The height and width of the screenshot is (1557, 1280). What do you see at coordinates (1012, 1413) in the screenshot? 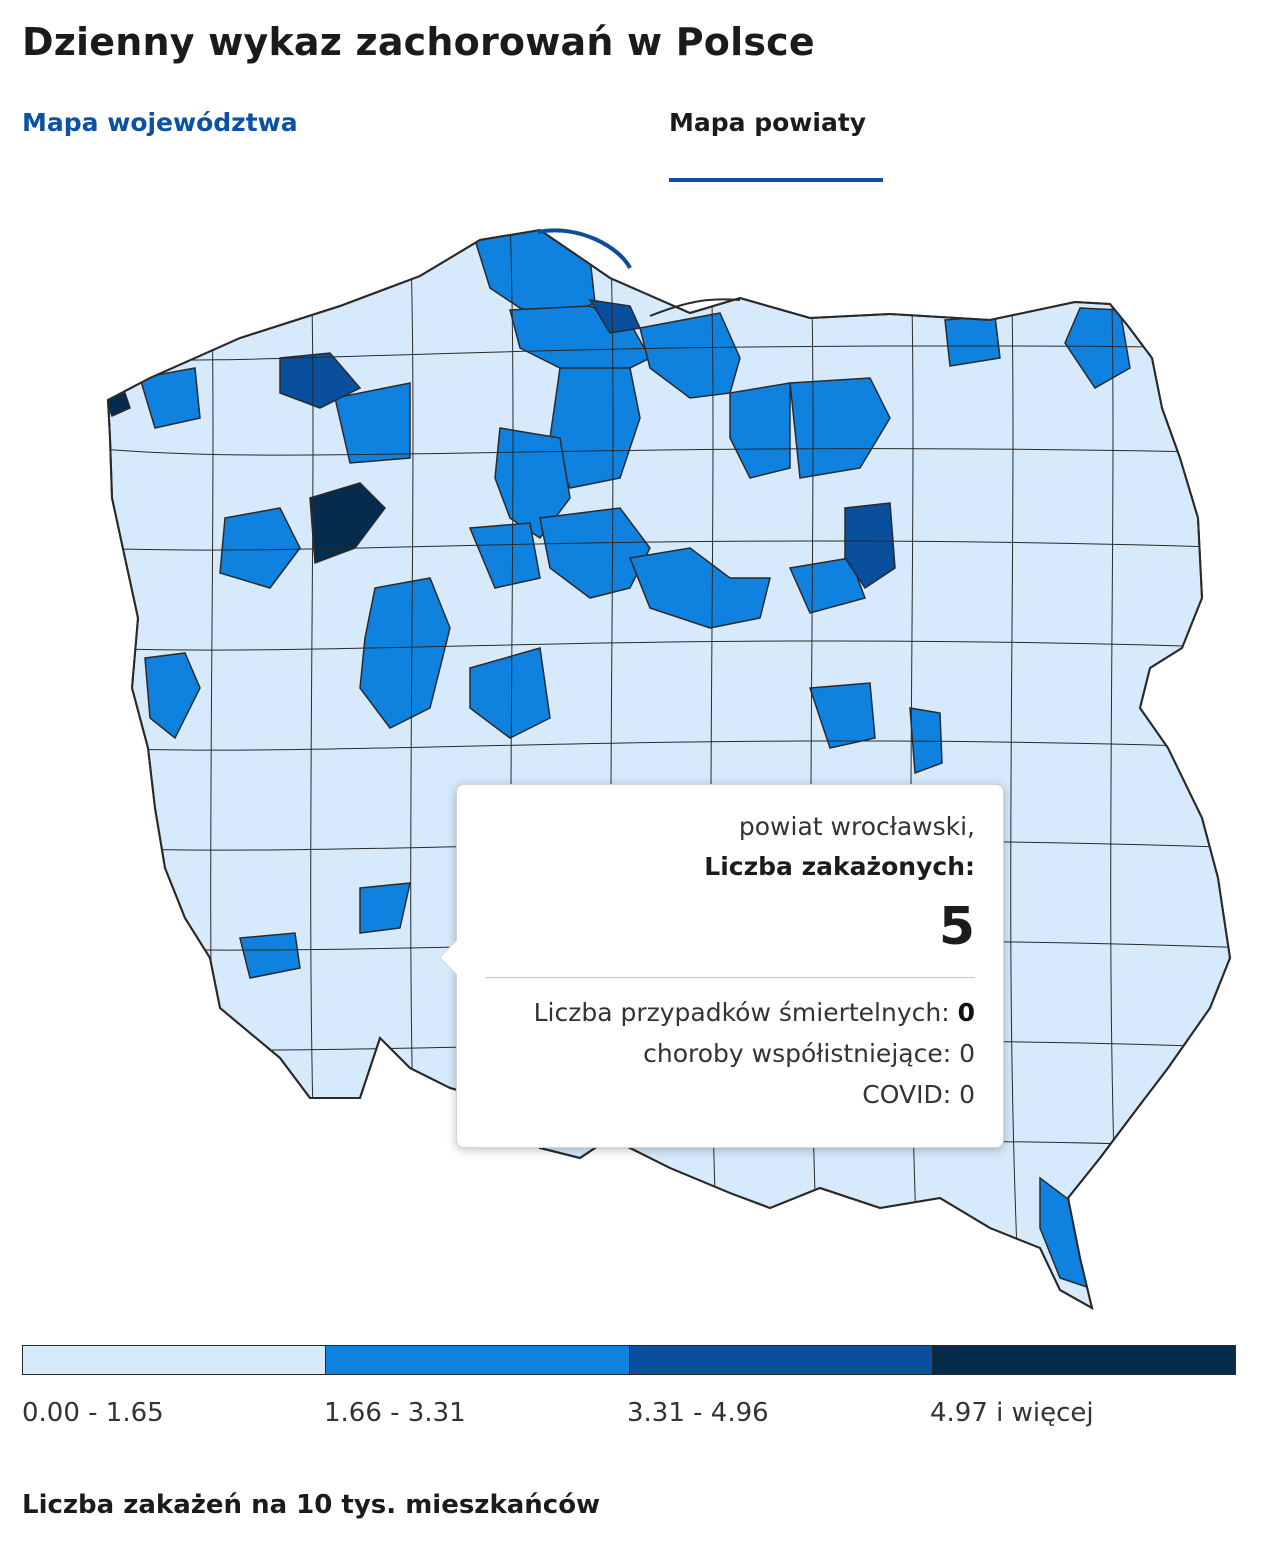
I see `legend-label-4: 4.97 i więcej` at bounding box center [1012, 1413].